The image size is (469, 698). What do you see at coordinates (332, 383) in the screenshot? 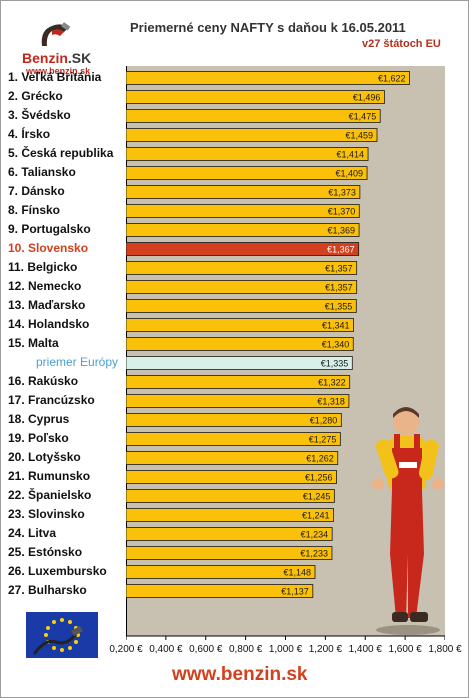
I see `bar-value-label: €1,322` at bounding box center [332, 383].